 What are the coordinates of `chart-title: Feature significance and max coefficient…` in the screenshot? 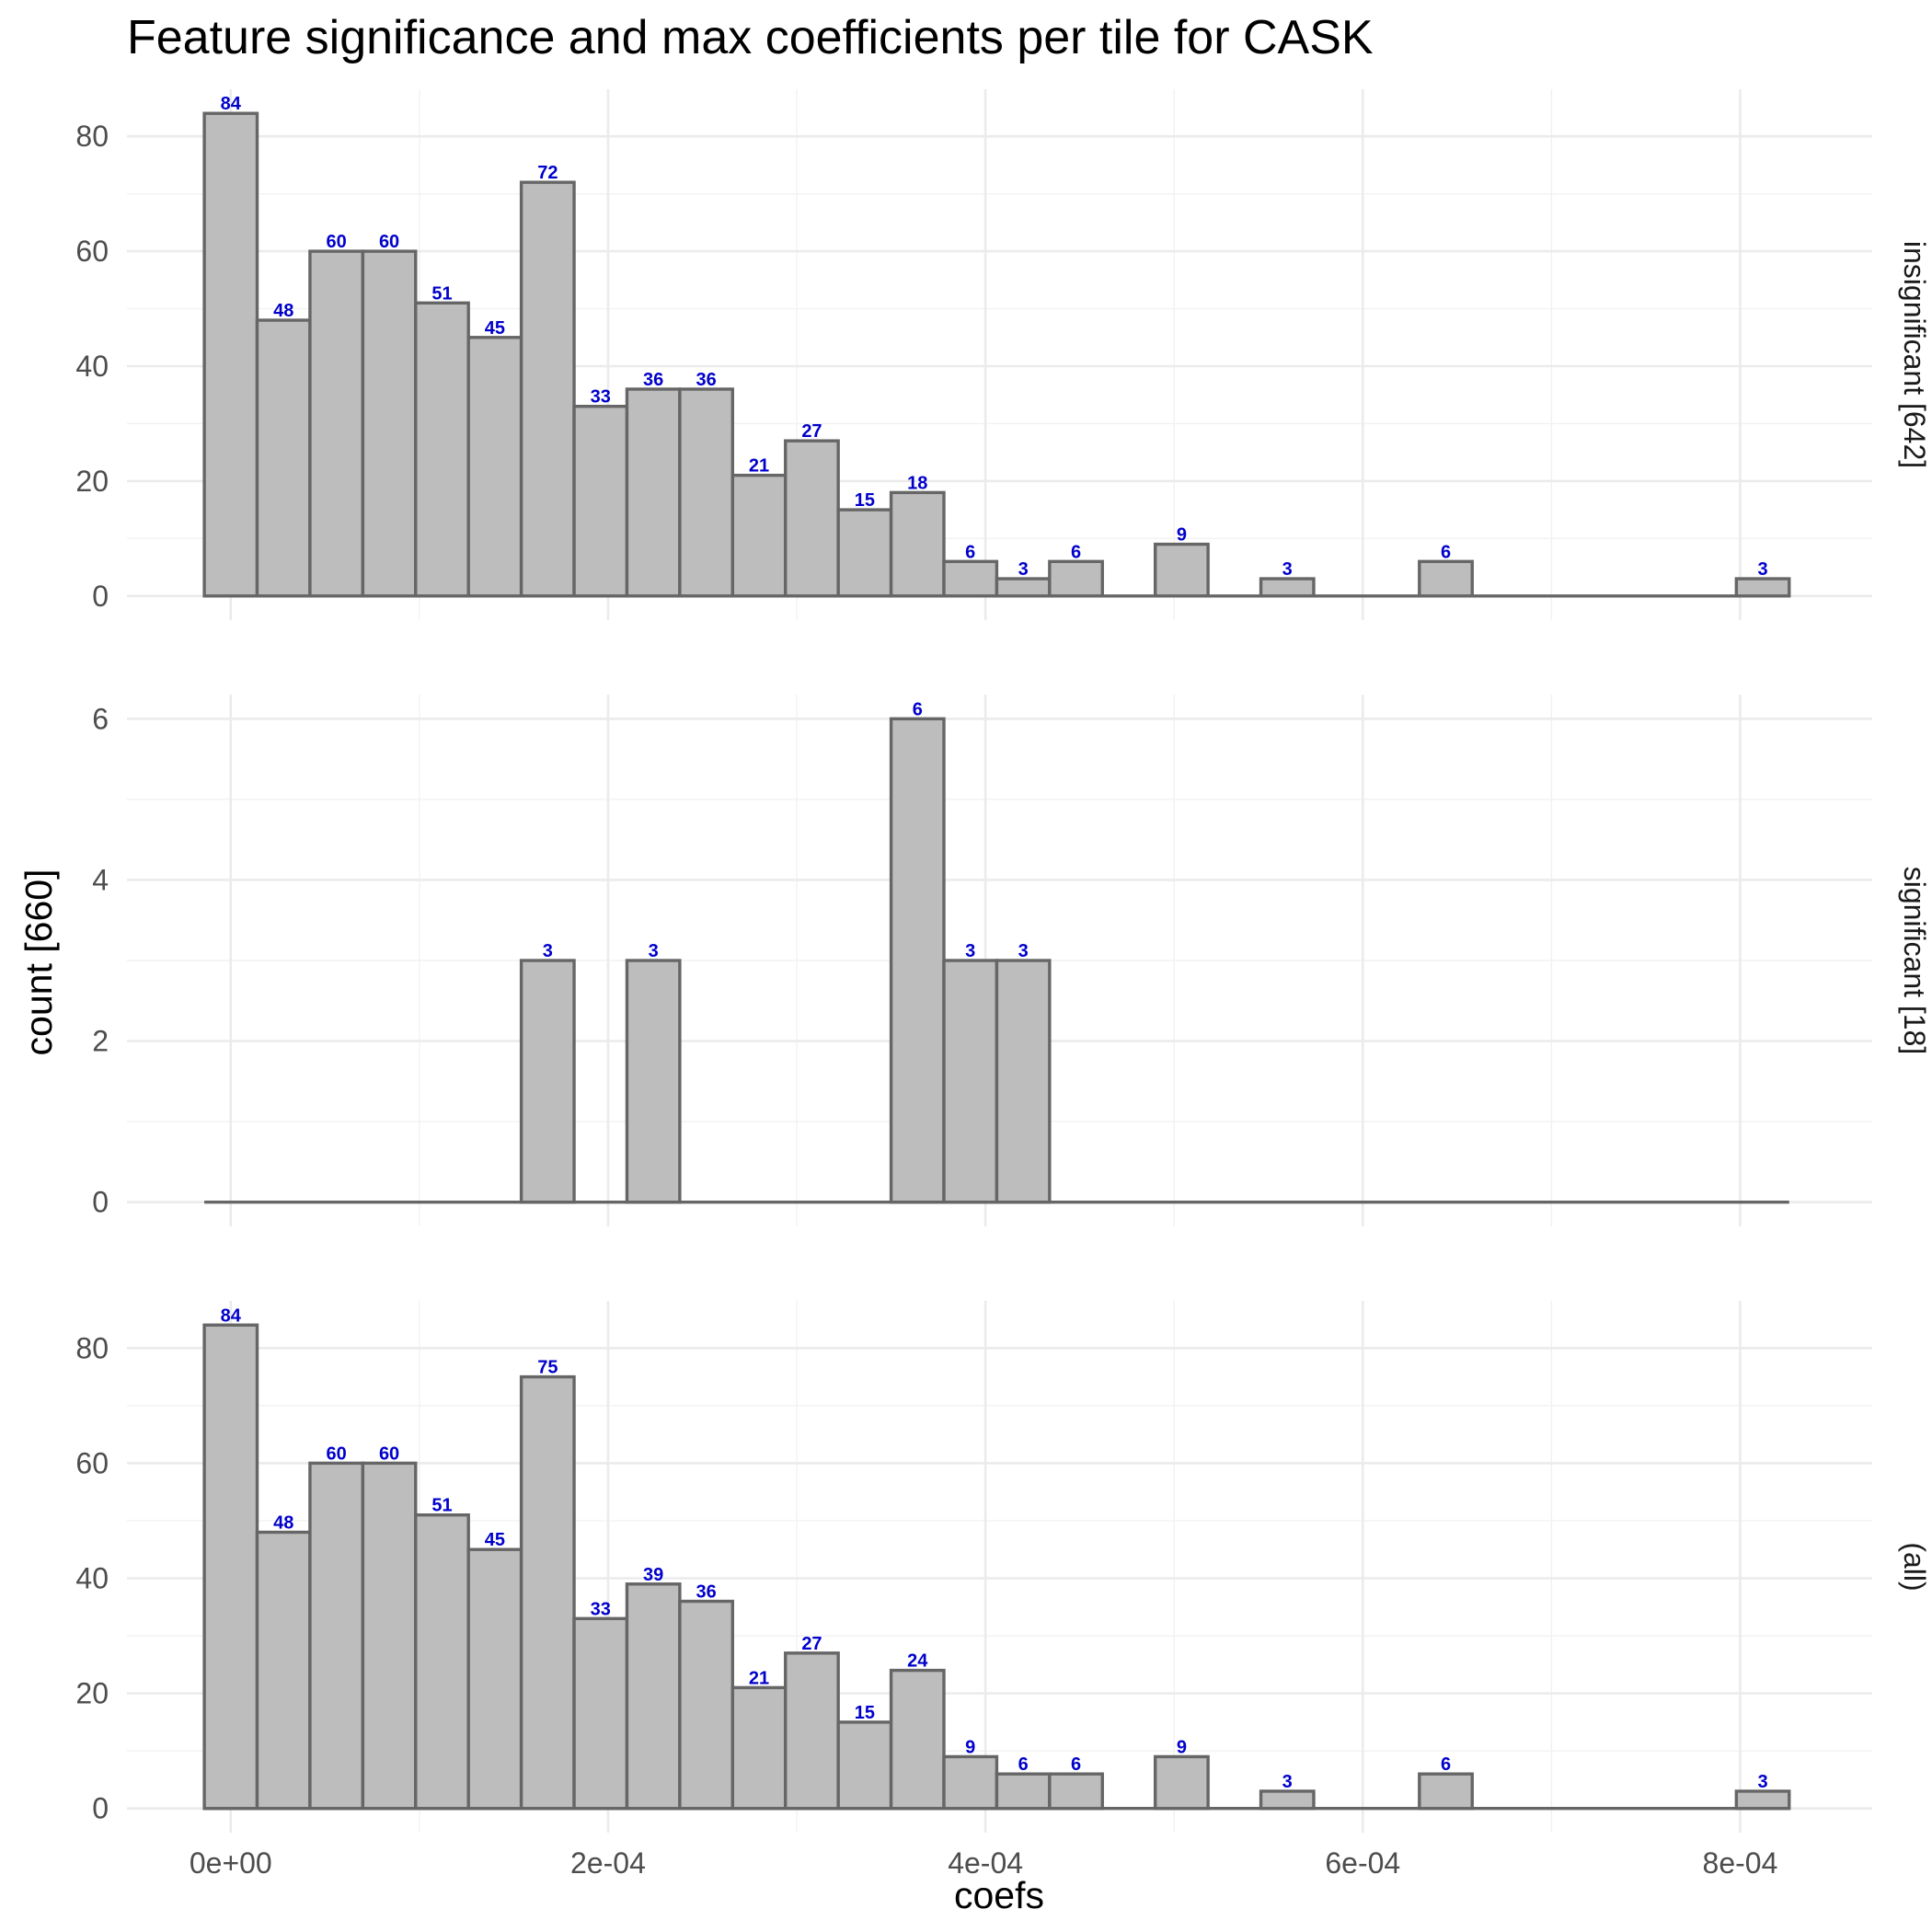 It's located at (750, 37).